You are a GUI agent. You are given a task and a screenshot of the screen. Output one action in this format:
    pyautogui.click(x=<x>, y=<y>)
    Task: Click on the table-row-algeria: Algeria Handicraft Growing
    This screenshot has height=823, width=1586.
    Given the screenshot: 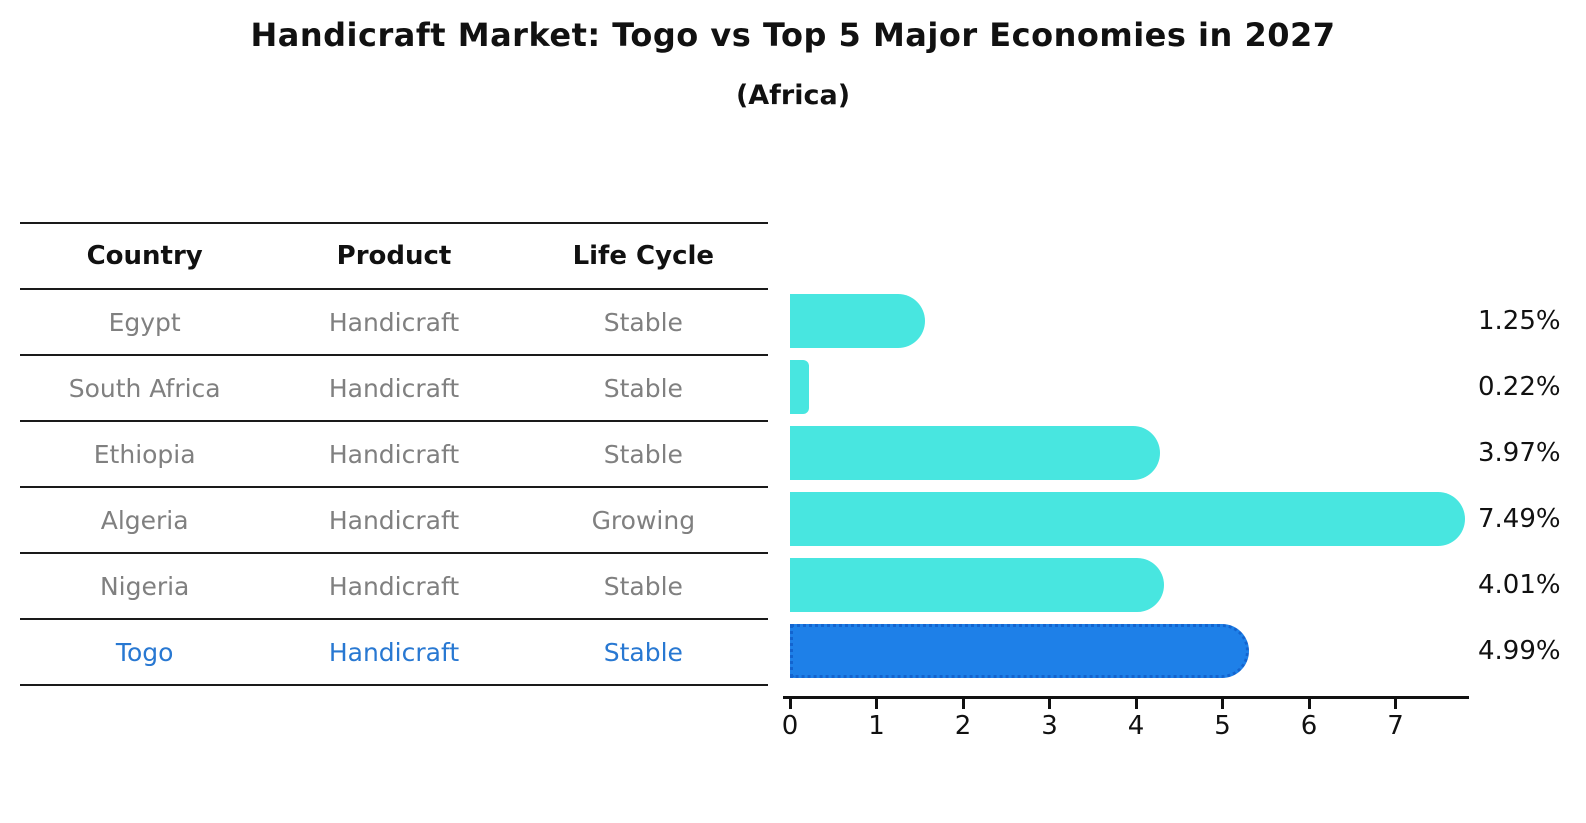 What is the action you would take?
    pyautogui.click(x=394, y=519)
    